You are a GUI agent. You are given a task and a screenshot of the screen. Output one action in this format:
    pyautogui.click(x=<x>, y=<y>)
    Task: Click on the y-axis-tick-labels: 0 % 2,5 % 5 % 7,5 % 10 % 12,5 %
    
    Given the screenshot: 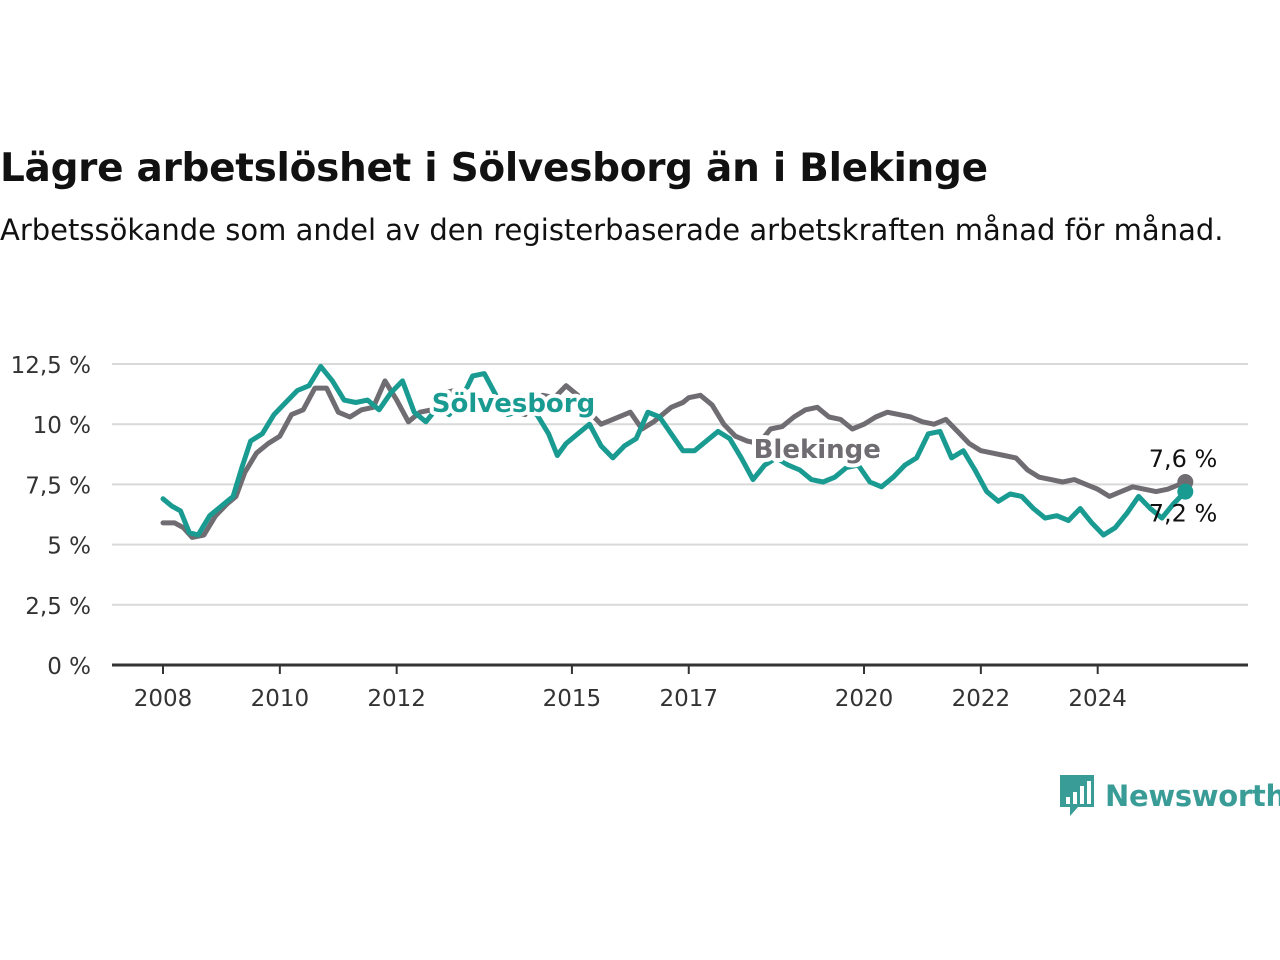 What is the action you would take?
    pyautogui.click(x=51, y=516)
    